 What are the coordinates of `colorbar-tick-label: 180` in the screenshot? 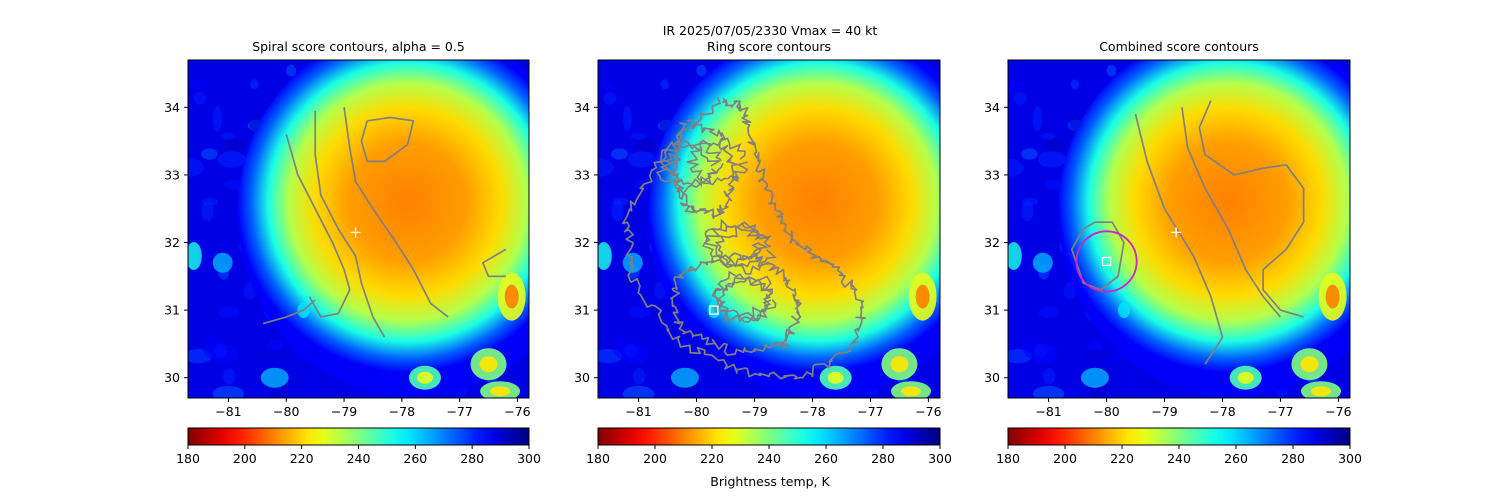 It's located at (188, 458).